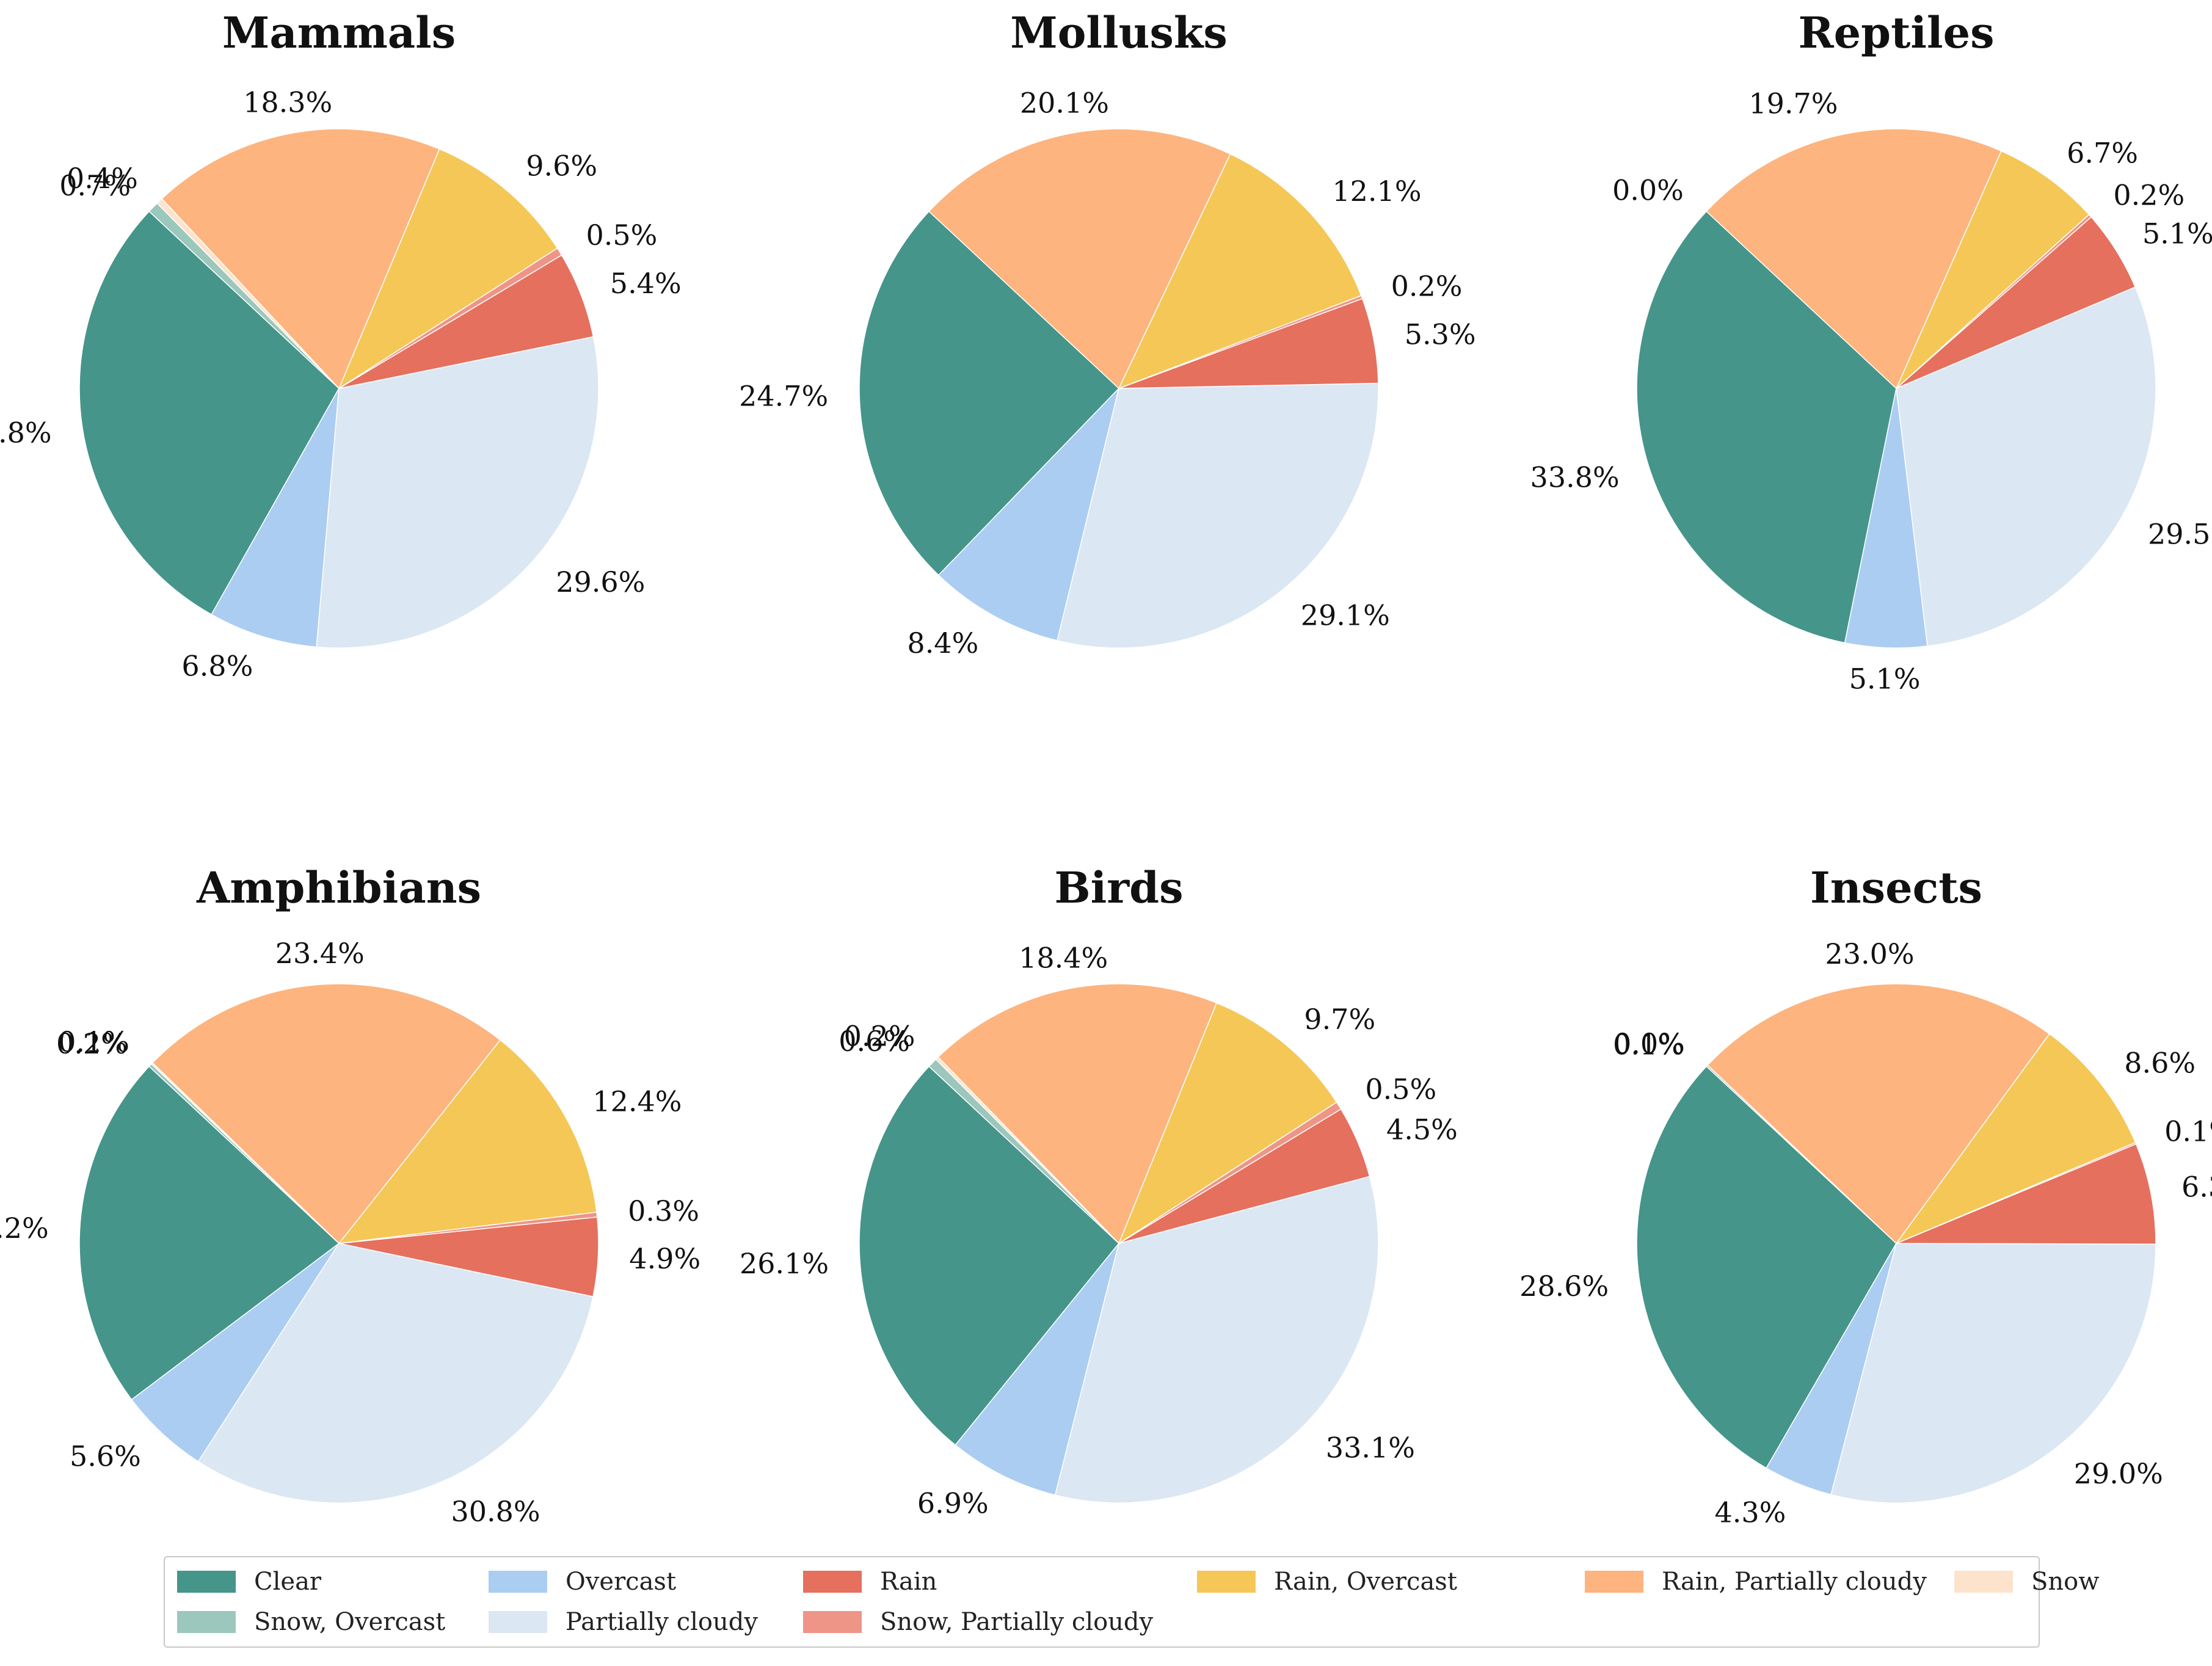 This screenshot has width=2212, height=1666. Describe the element at coordinates (1017, 1622) in the screenshot. I see `legend-label: Snow, Partially cloudy` at that location.